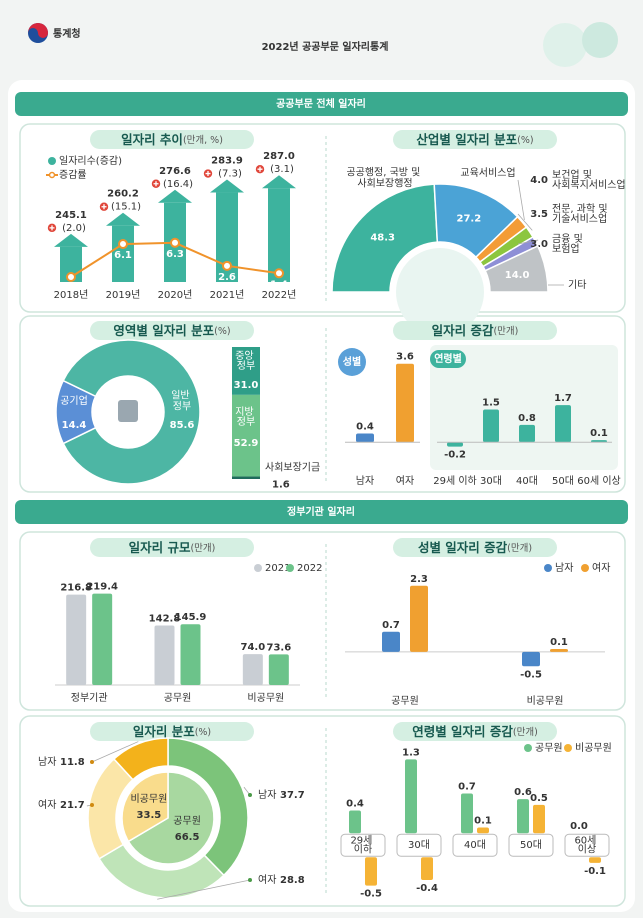 Image resolution: width=643 pixels, height=918 pixels. What do you see at coordinates (67, 33) in the screenshot?
I see `agency: 통계청` at bounding box center [67, 33].